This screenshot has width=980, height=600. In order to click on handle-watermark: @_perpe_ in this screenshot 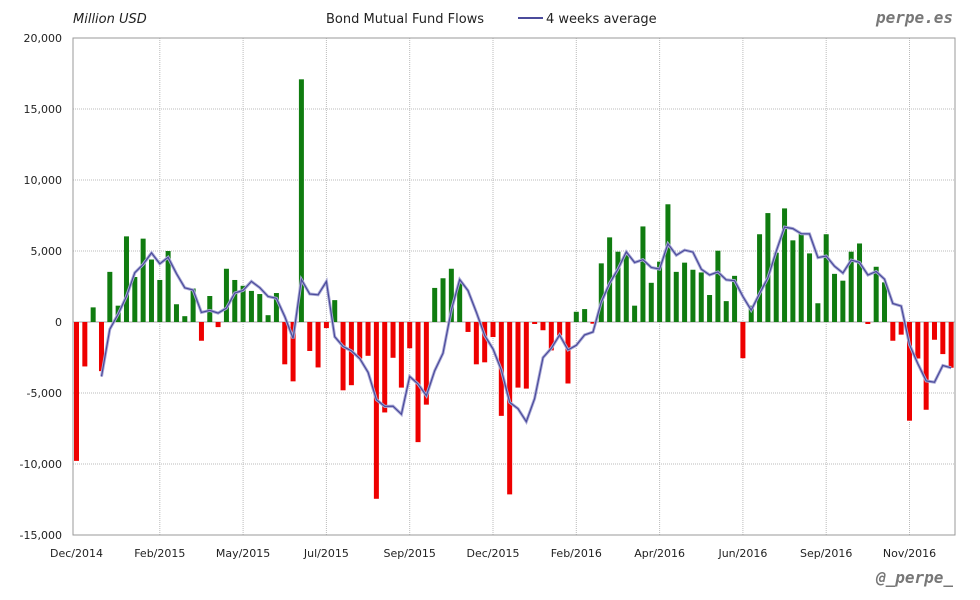, I will do `click(914, 577)`.